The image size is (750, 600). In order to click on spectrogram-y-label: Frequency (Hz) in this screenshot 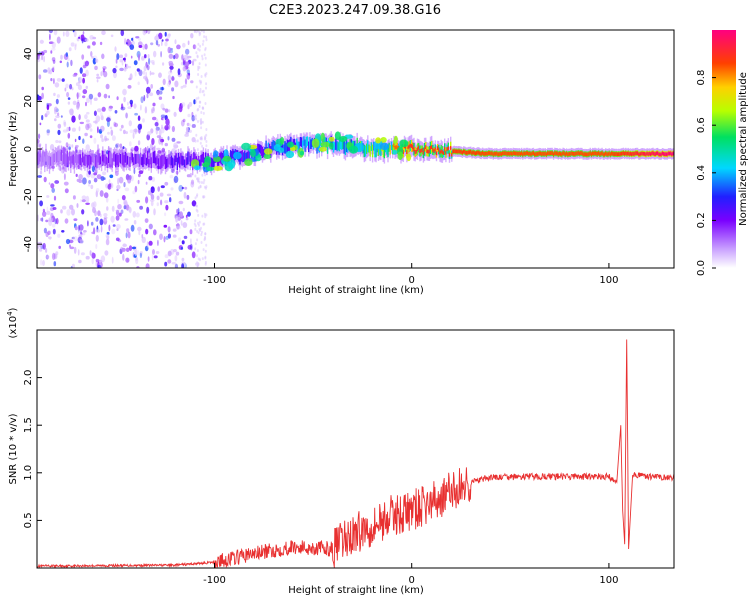, I will do `click(13, 149)`.